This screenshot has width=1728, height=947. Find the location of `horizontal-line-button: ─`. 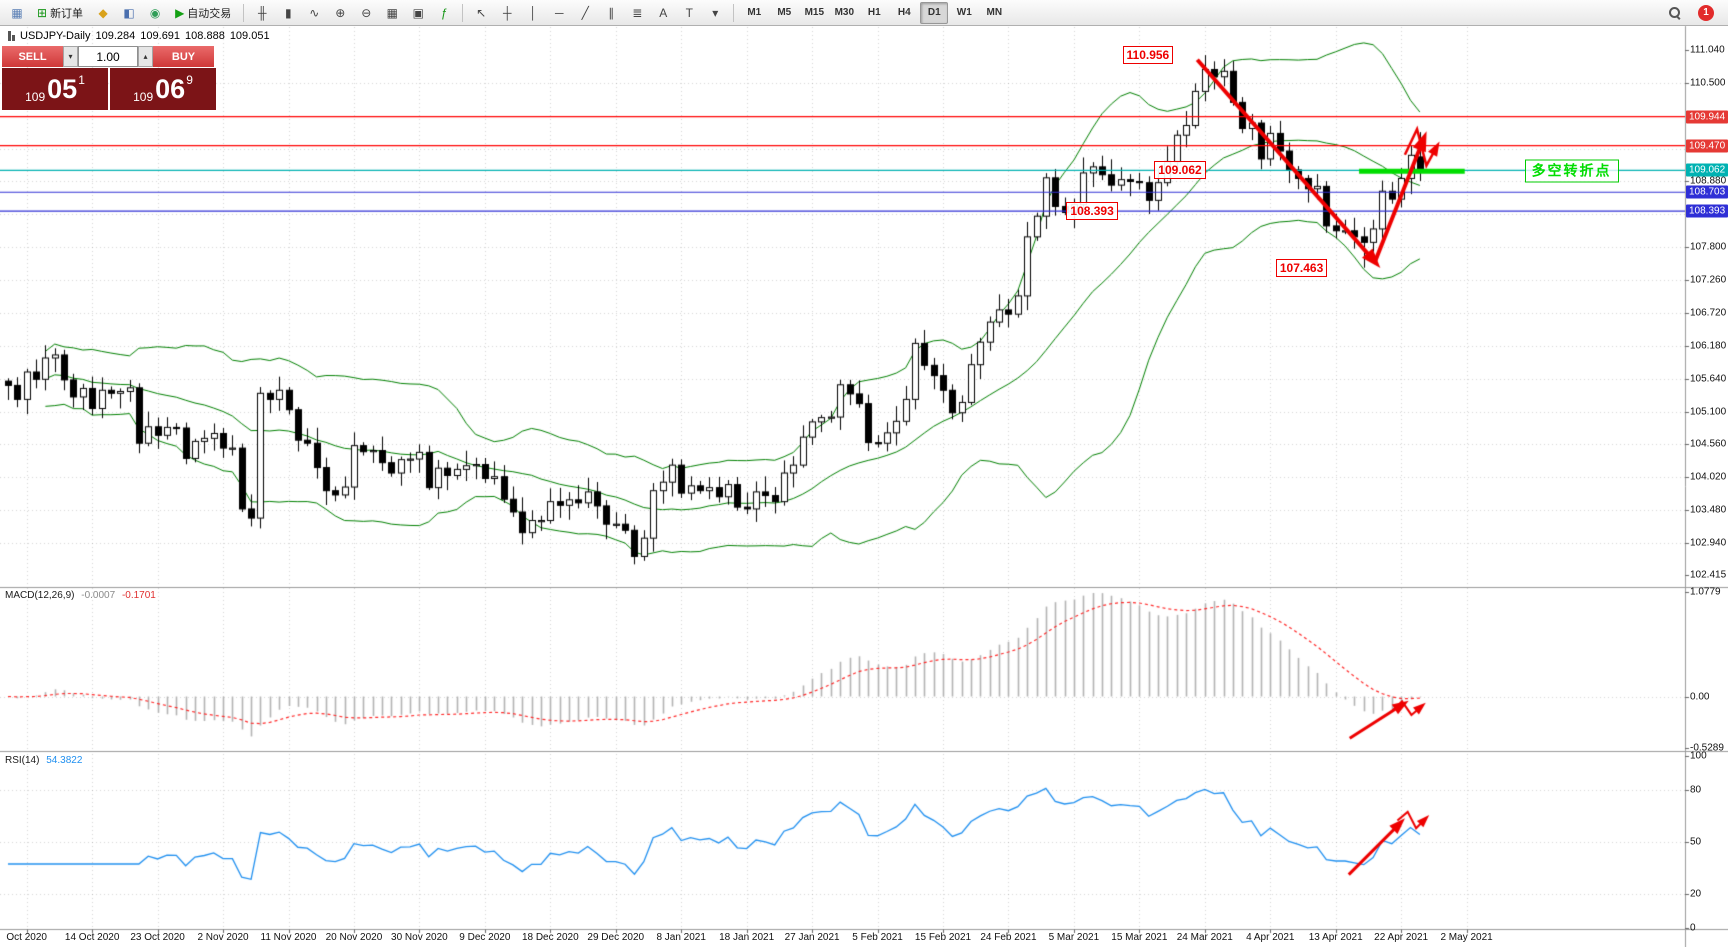

horizontal-line-button: ─ is located at coordinates (559, 13).